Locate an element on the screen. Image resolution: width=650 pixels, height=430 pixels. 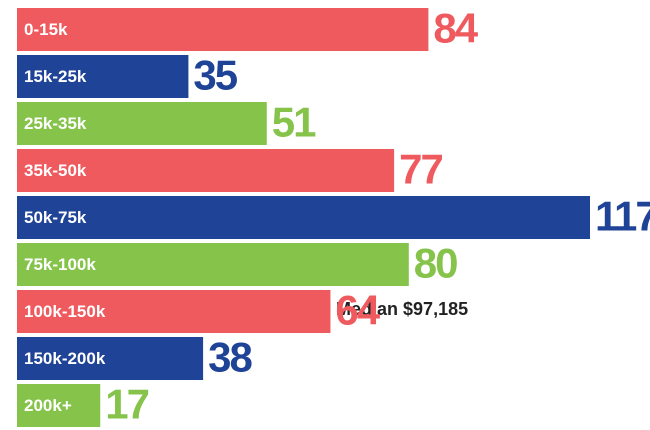
category-label: 15k-25k is located at coordinates (55, 76).